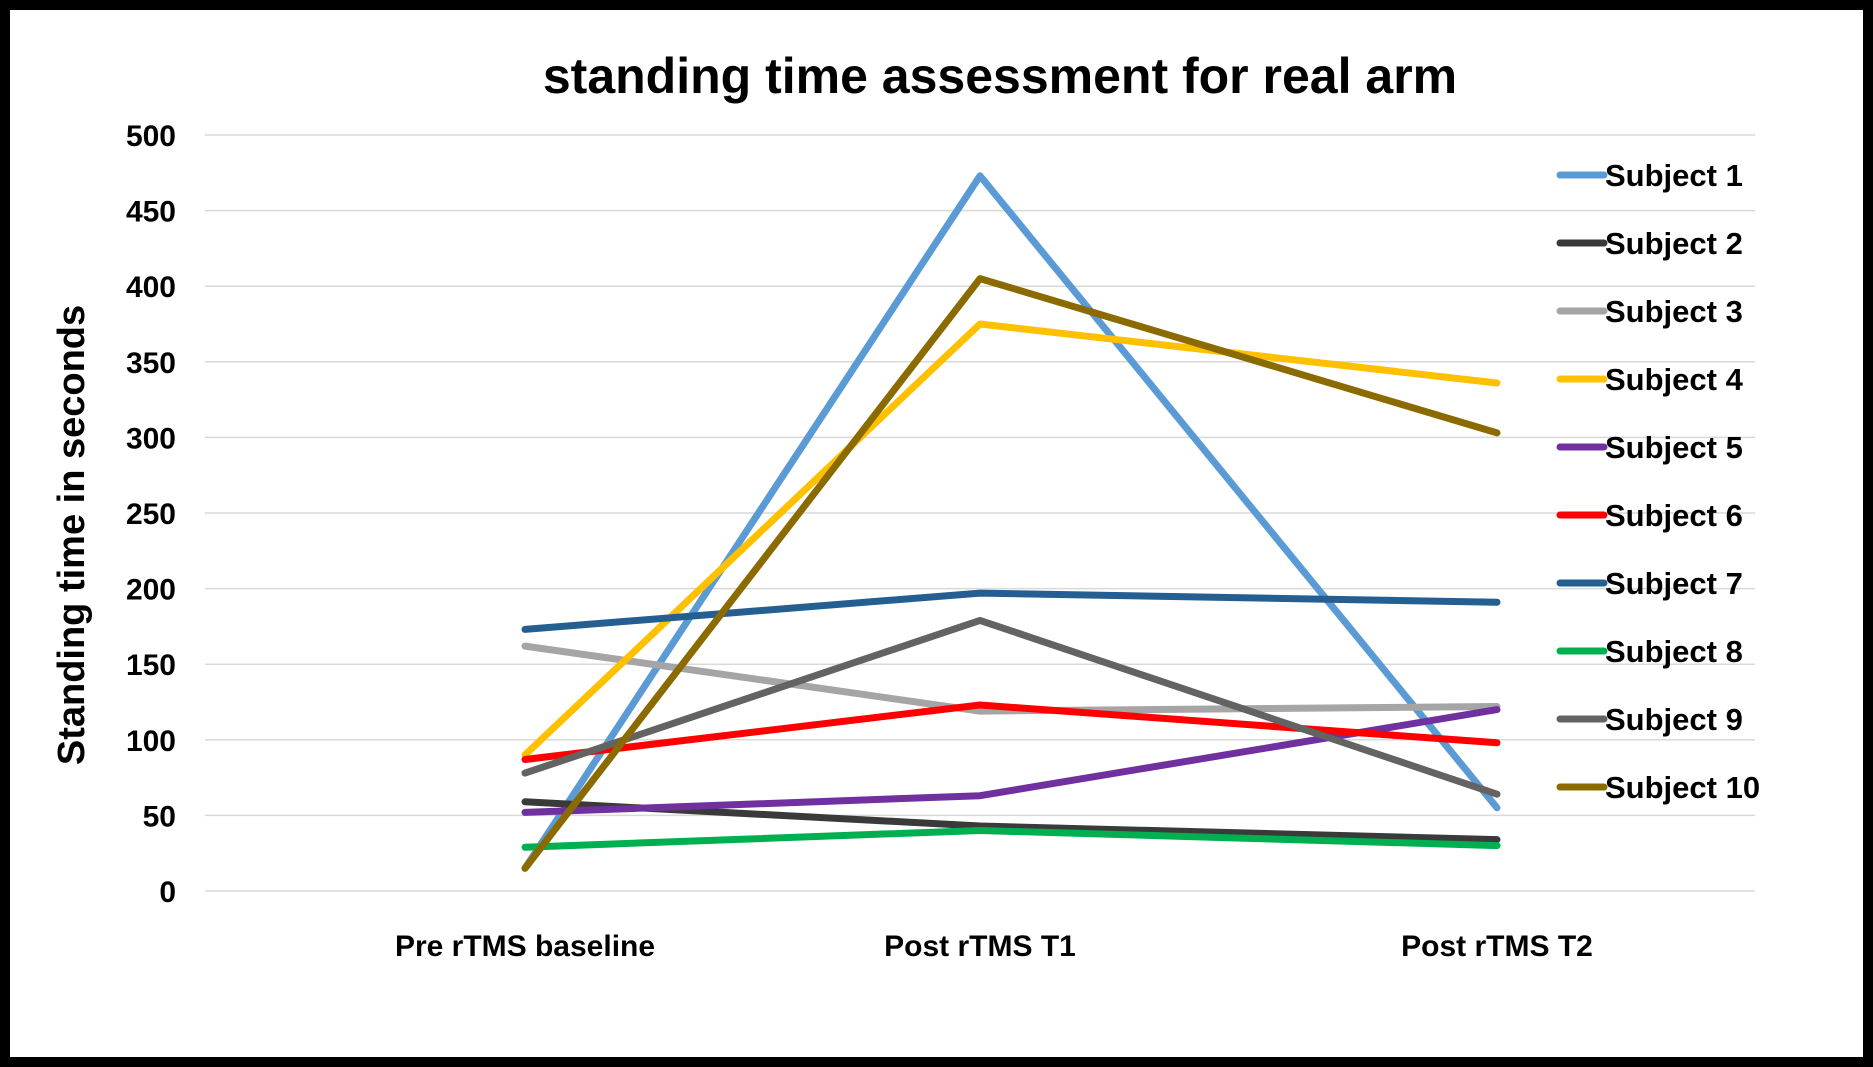 Image resolution: width=1873 pixels, height=1067 pixels. I want to click on legend-label: Subject 7, so click(1674, 583).